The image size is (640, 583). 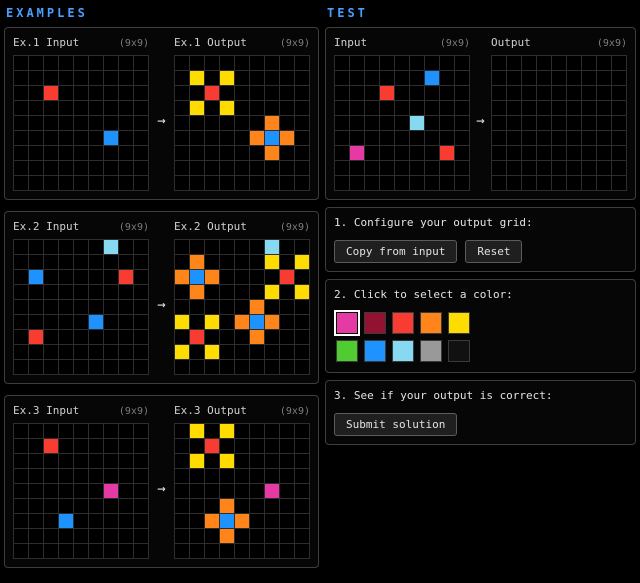 What do you see at coordinates (347, 323) in the screenshot?
I see `color-swatch-magenta` at bounding box center [347, 323].